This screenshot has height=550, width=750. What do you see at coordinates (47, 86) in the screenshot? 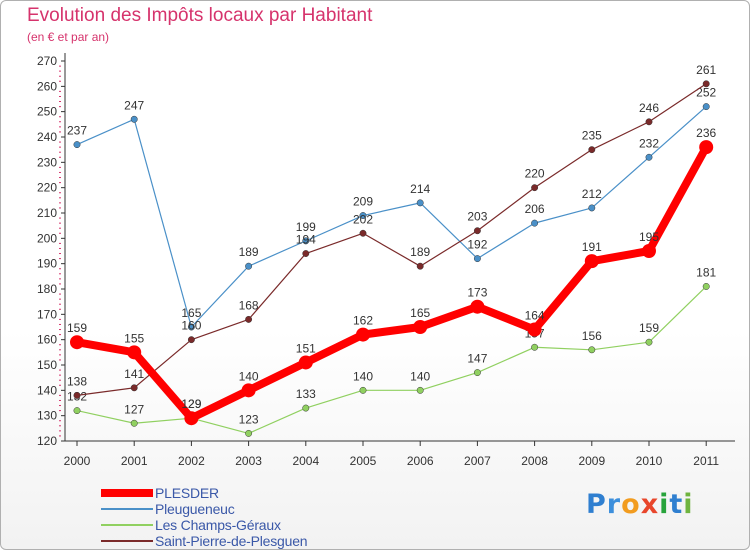
I see `y-tick-label: 260` at bounding box center [47, 86].